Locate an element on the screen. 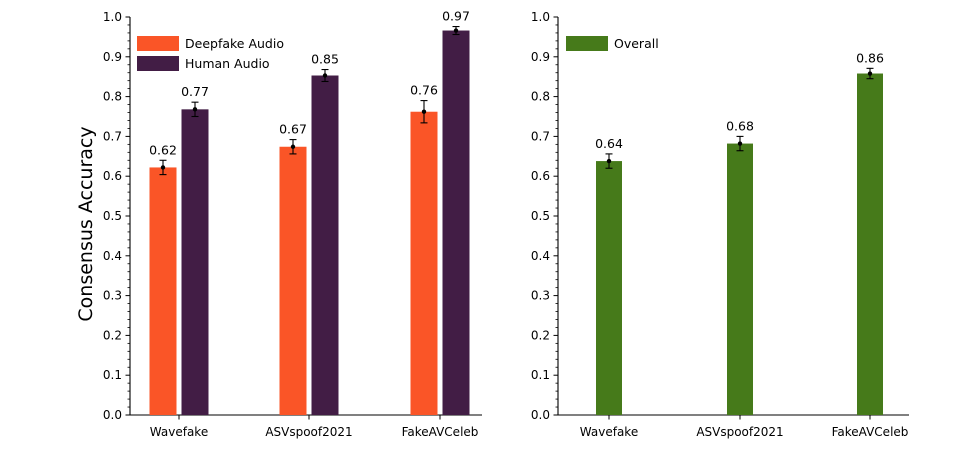 The height and width of the screenshot is (465, 957). data-label-human-audio-asvspoof2021: 0.85 is located at coordinates (325, 59).